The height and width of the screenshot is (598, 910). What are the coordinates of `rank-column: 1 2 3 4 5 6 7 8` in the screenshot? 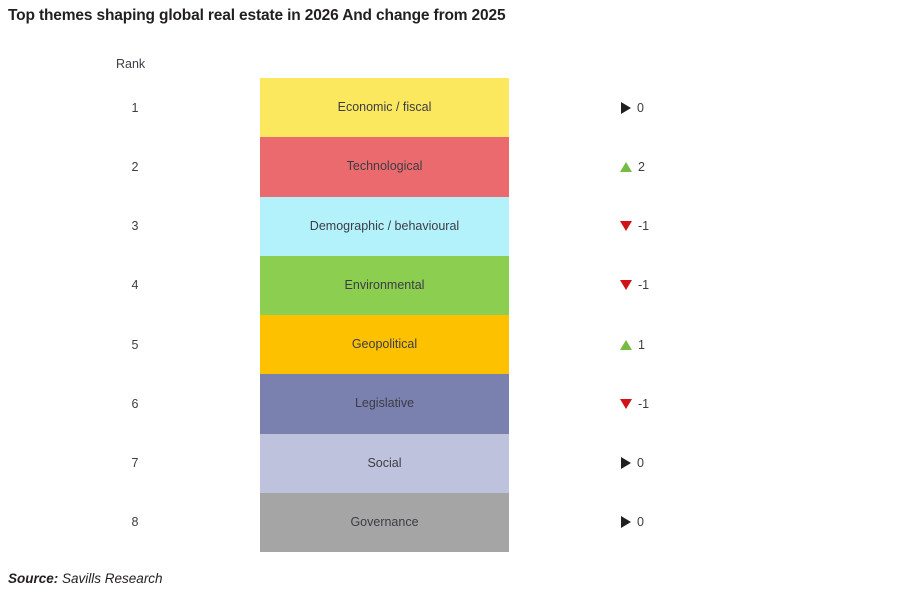 It's located at (135, 315).